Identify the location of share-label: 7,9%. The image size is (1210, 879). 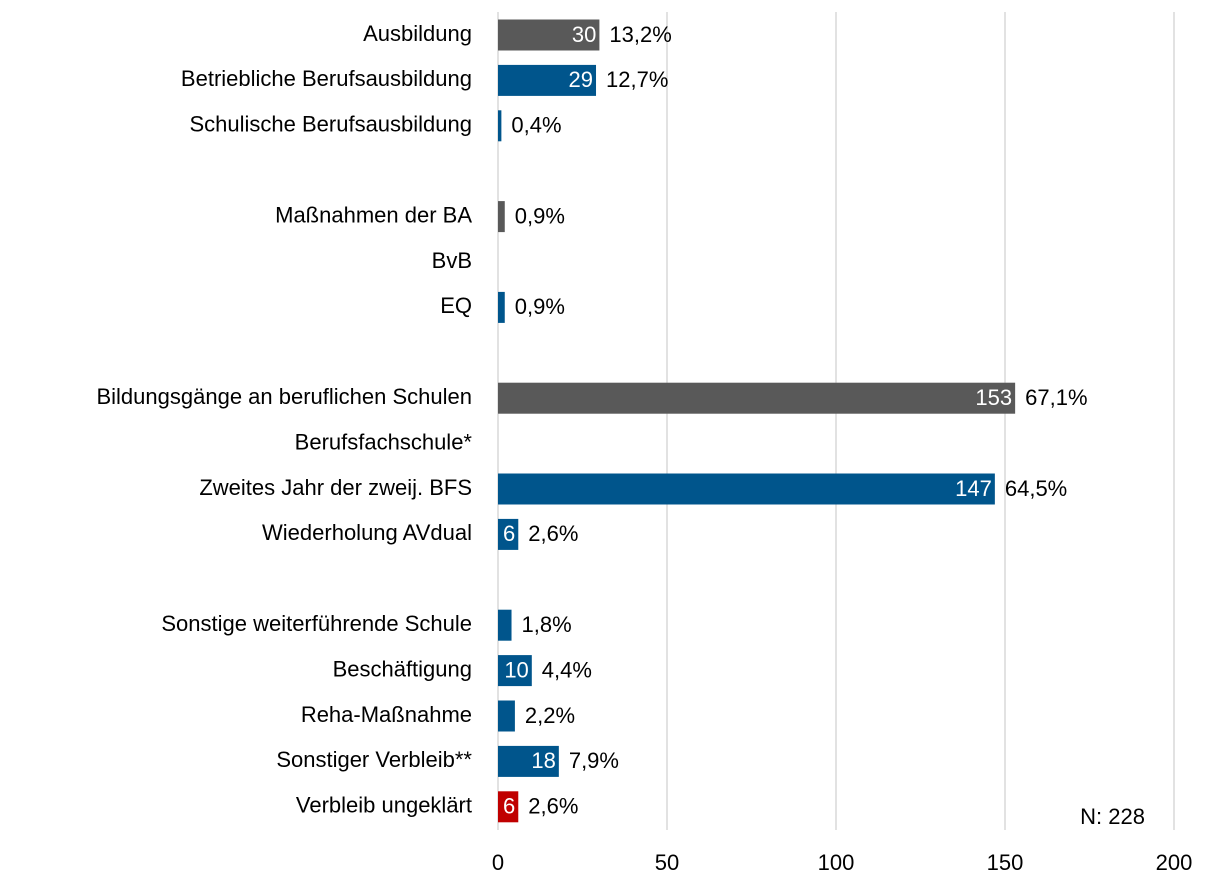
(594, 760).